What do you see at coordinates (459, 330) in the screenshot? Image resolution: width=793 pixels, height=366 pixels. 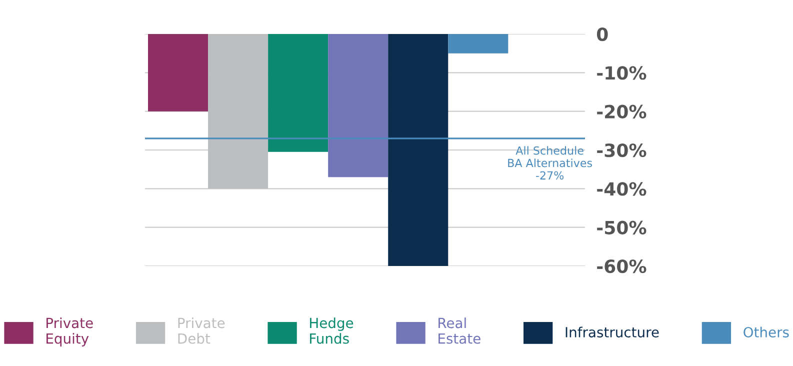 I see `legend-label: Real Estate` at bounding box center [459, 330].